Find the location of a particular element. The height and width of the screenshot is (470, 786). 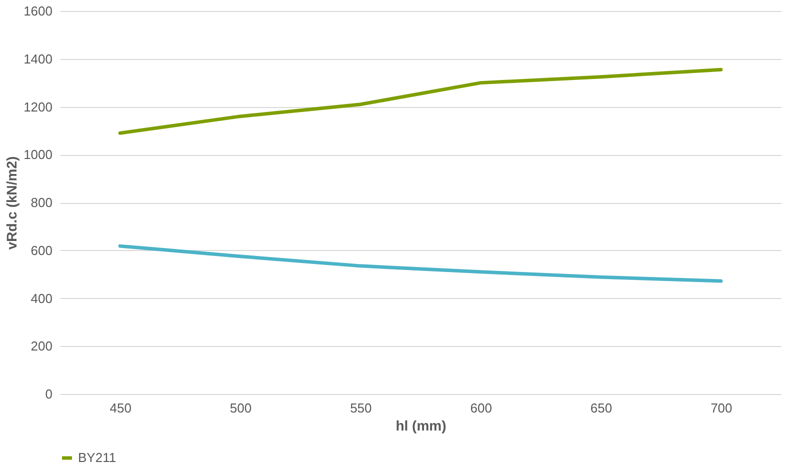

x-axis-title: hl (mm) is located at coordinates (421, 426).